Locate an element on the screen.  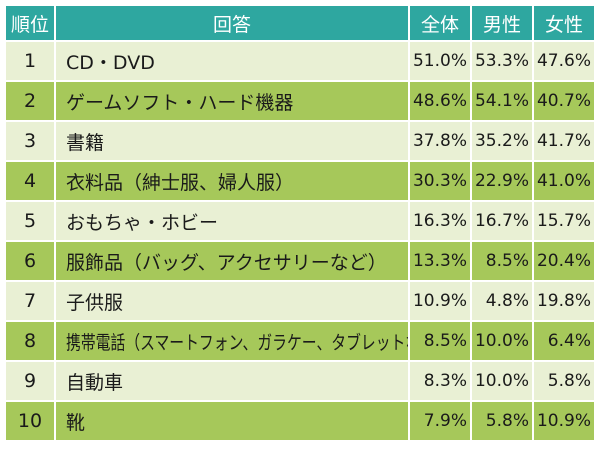
male-cell: 5.8% is located at coordinates (502, 421).